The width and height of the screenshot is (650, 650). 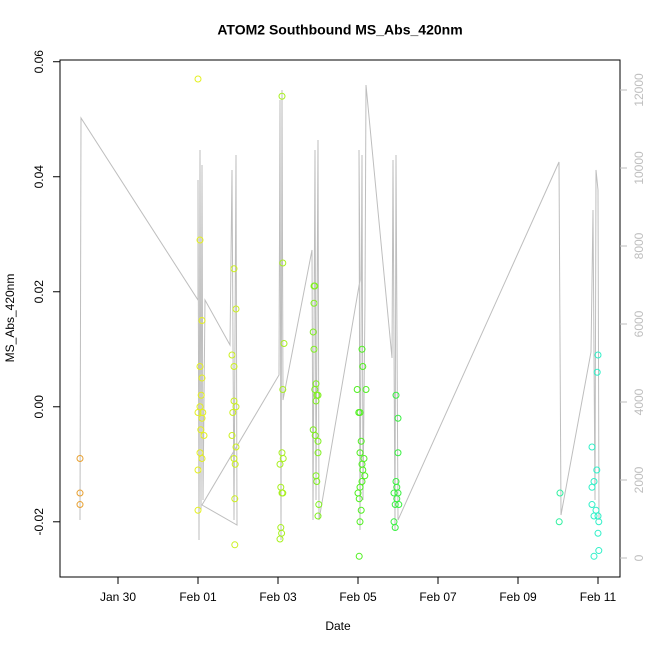 I want to click on y-tick-label: -0.02, so click(x=39, y=522).